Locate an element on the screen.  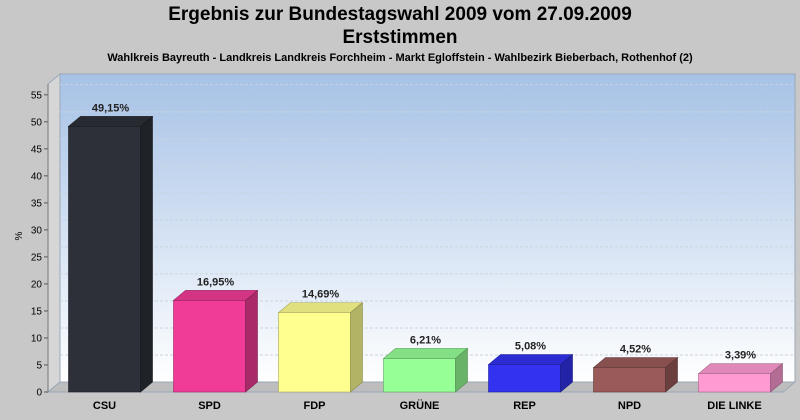
bar-rep is located at coordinates (530, 373).